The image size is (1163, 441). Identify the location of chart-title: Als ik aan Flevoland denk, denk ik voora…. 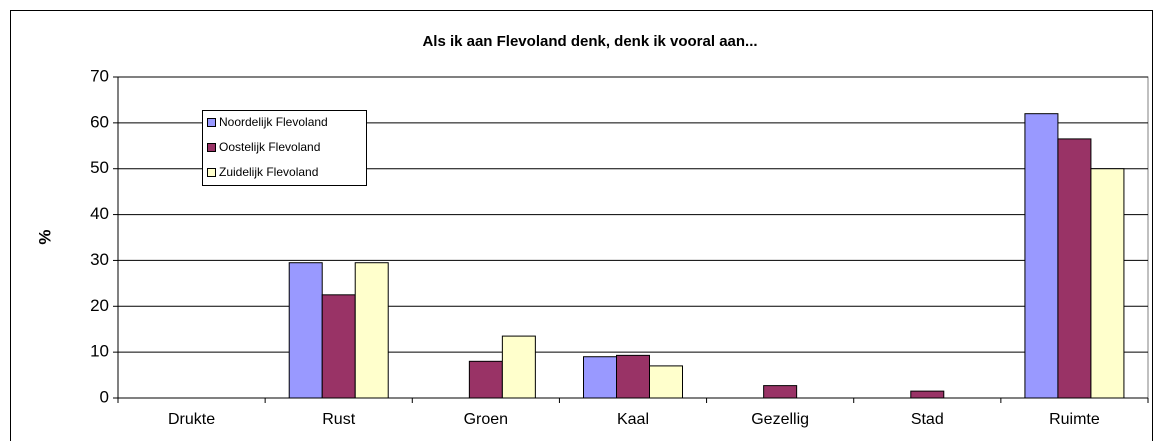
(589, 41).